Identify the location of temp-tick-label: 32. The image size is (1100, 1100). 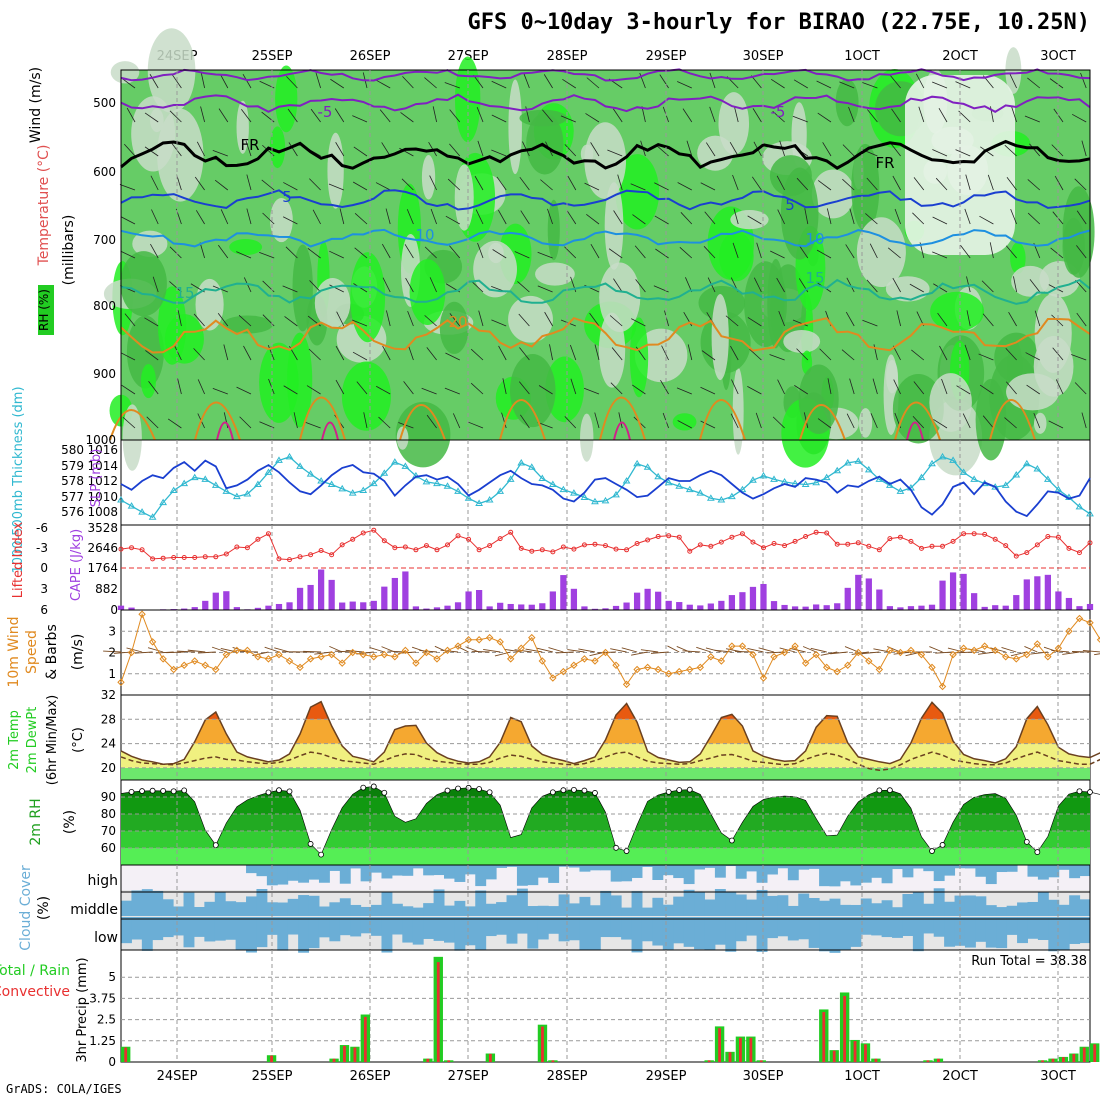
(108, 695).